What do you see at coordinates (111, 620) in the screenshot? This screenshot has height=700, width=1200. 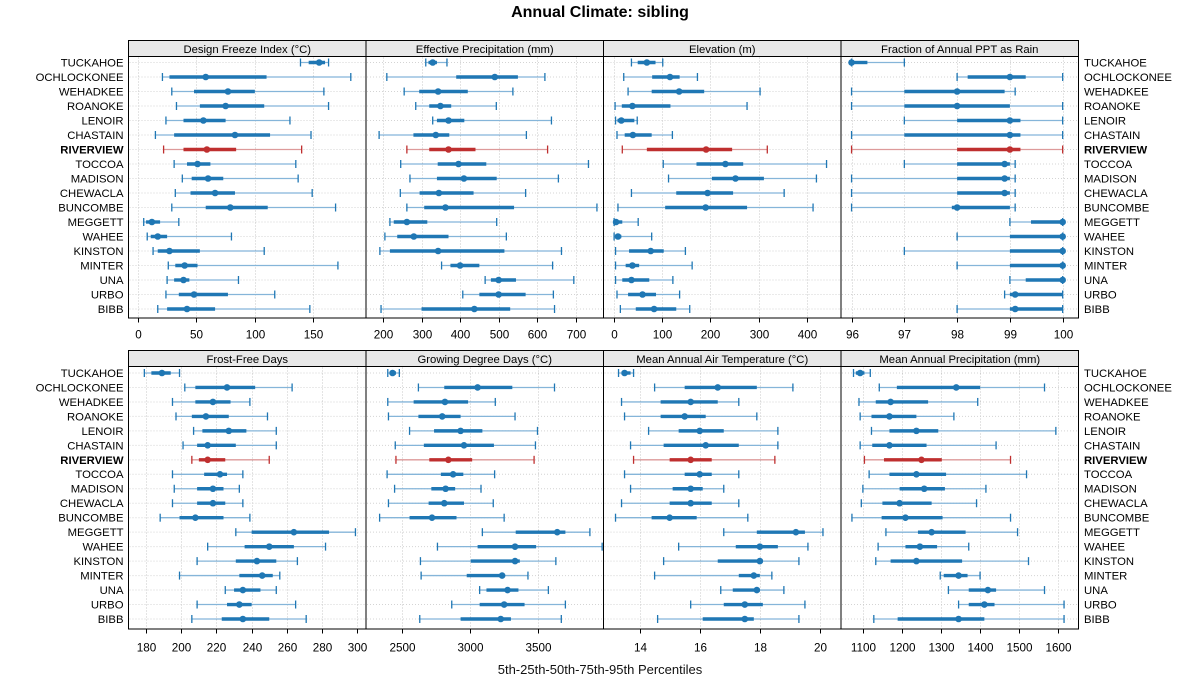 I see `site-label-left-bibb: BIBB` at bounding box center [111, 620].